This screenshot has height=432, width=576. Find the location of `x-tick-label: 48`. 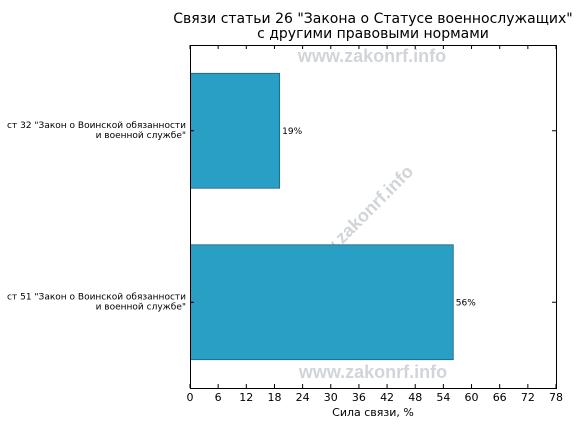

x-tick-label: 48 is located at coordinates (415, 397).